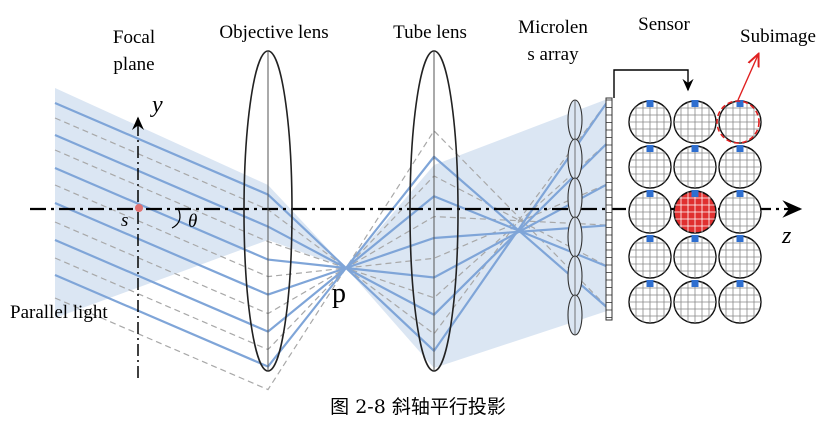  What do you see at coordinates (590, 216) in the screenshot?
I see `microlens-array` at bounding box center [590, 216].